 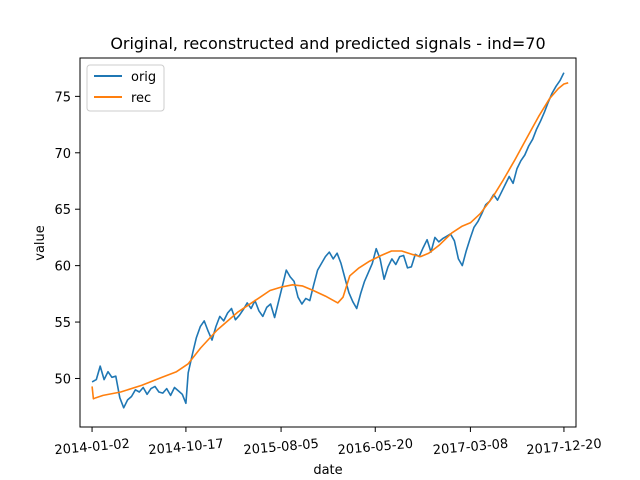 What do you see at coordinates (62, 267) in the screenshot?
I see `y-tick-label: 60` at bounding box center [62, 267].